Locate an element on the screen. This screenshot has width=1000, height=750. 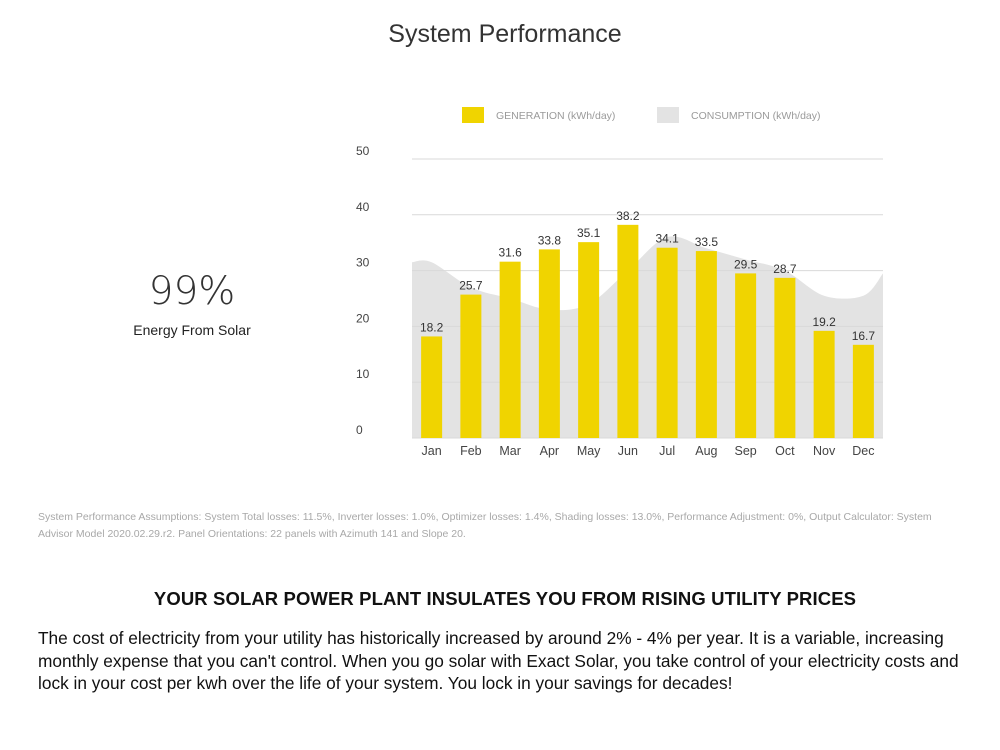
x-tick-label: Nov is located at coordinates (824, 451).